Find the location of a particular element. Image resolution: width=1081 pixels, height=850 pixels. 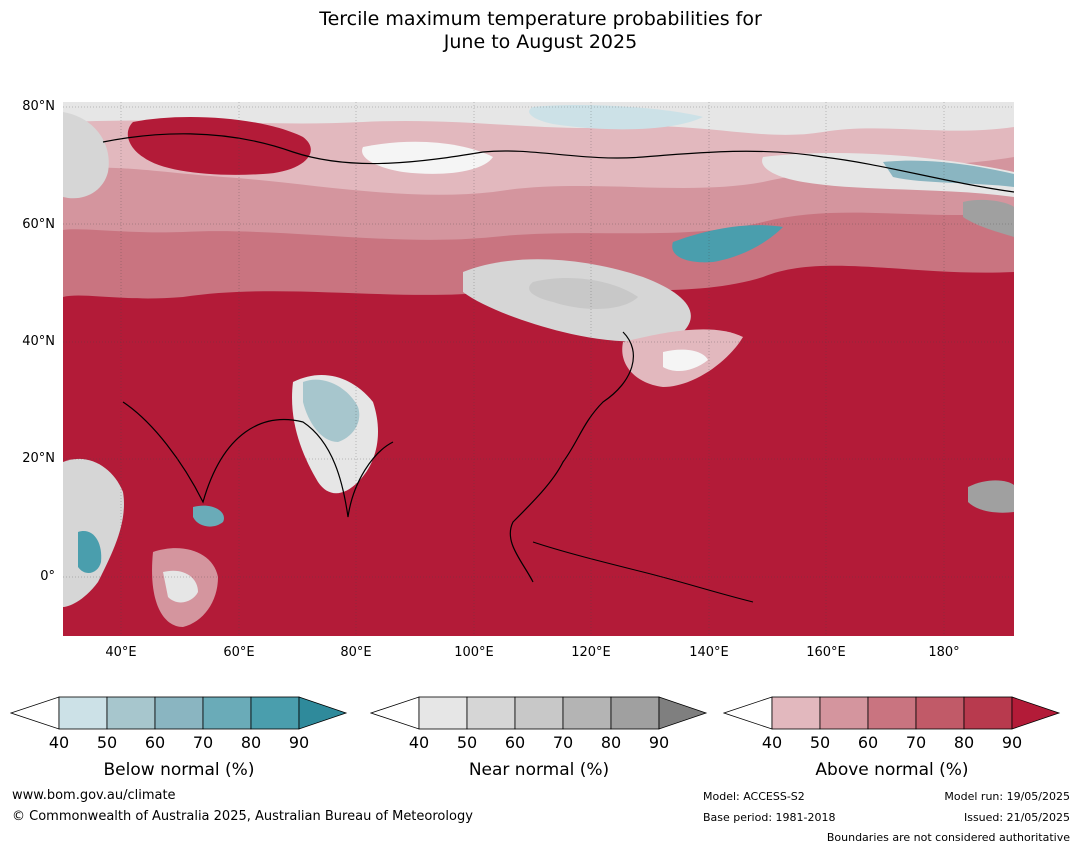

colorbar-above-tick-70: 70 is located at coordinates (916, 742).